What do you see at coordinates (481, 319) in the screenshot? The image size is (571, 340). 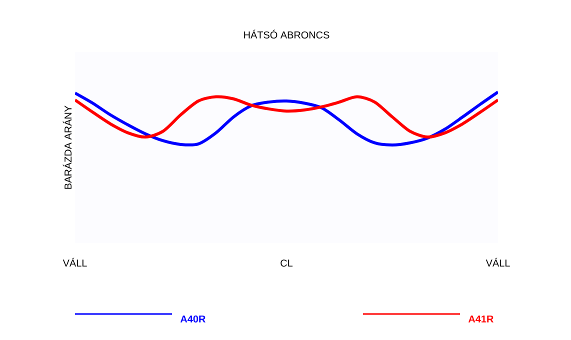 I see `text: A41R` at bounding box center [481, 319].